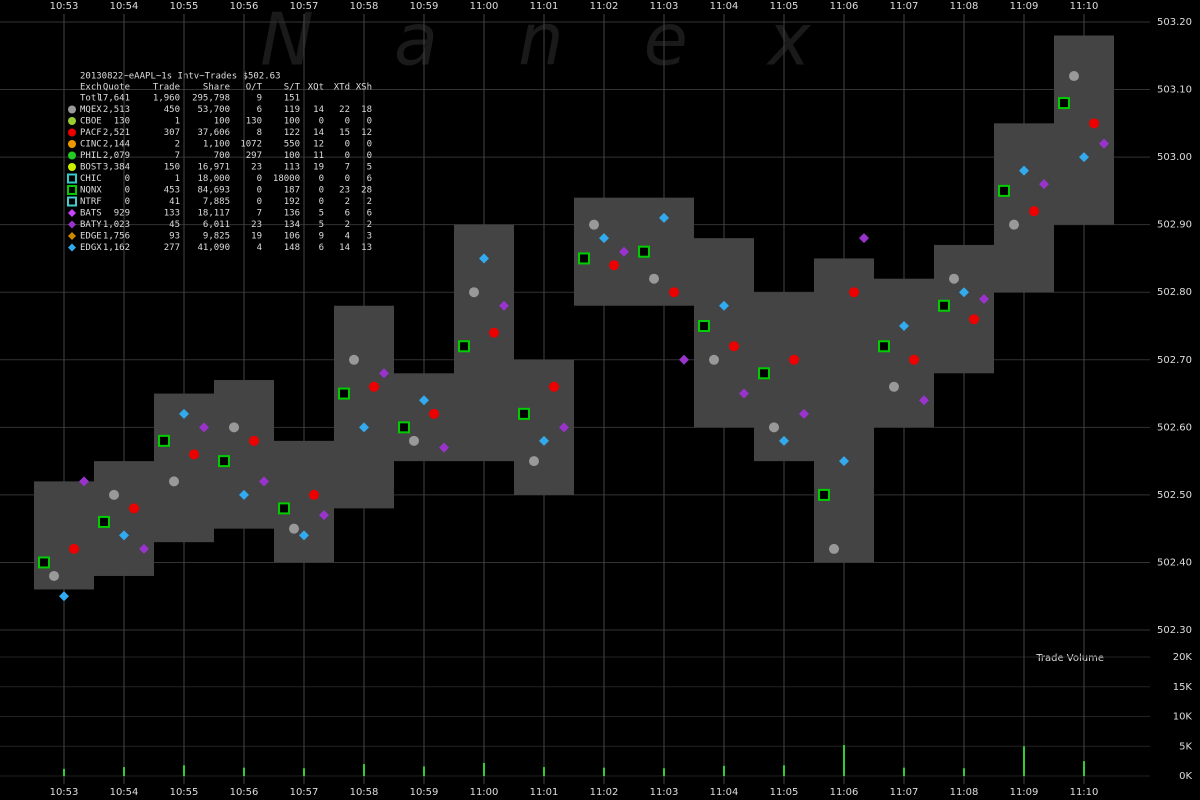 The height and width of the screenshot is (800, 1200). Describe the element at coordinates (113, 99) in the screenshot. I see `table-cell: 17,641` at that location.